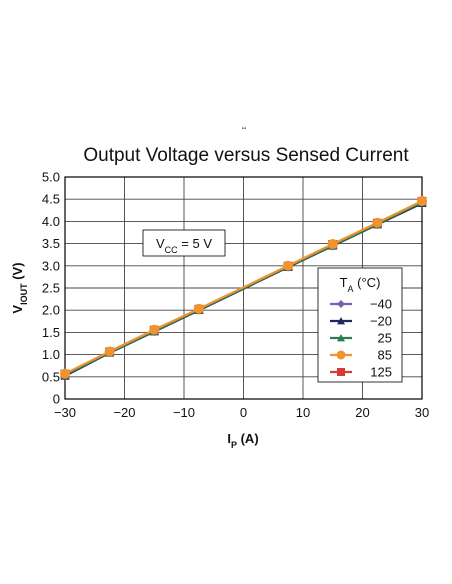 This screenshot has height=584, width=452. Describe the element at coordinates (361, 304) in the screenshot. I see `legend-item-0: −40` at that location.